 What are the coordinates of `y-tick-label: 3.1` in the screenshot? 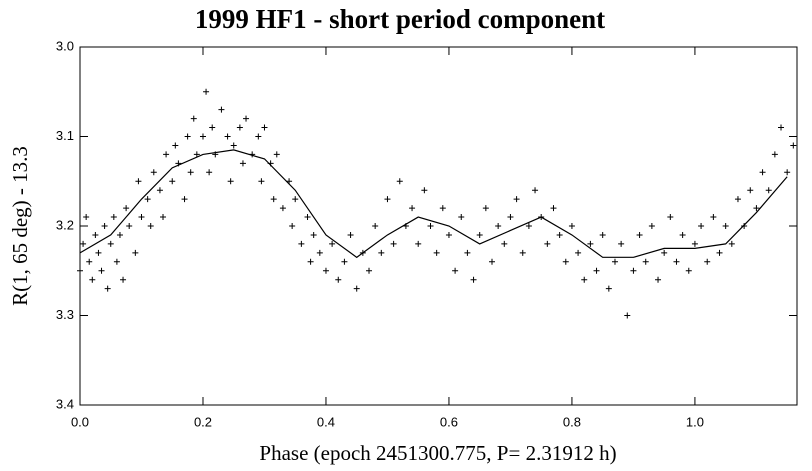 It's located at (65, 135).